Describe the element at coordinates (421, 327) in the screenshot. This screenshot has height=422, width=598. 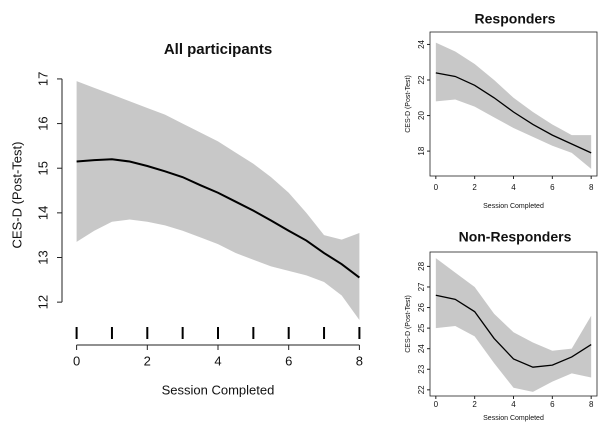
I see `y-tick-label: 25` at that location.